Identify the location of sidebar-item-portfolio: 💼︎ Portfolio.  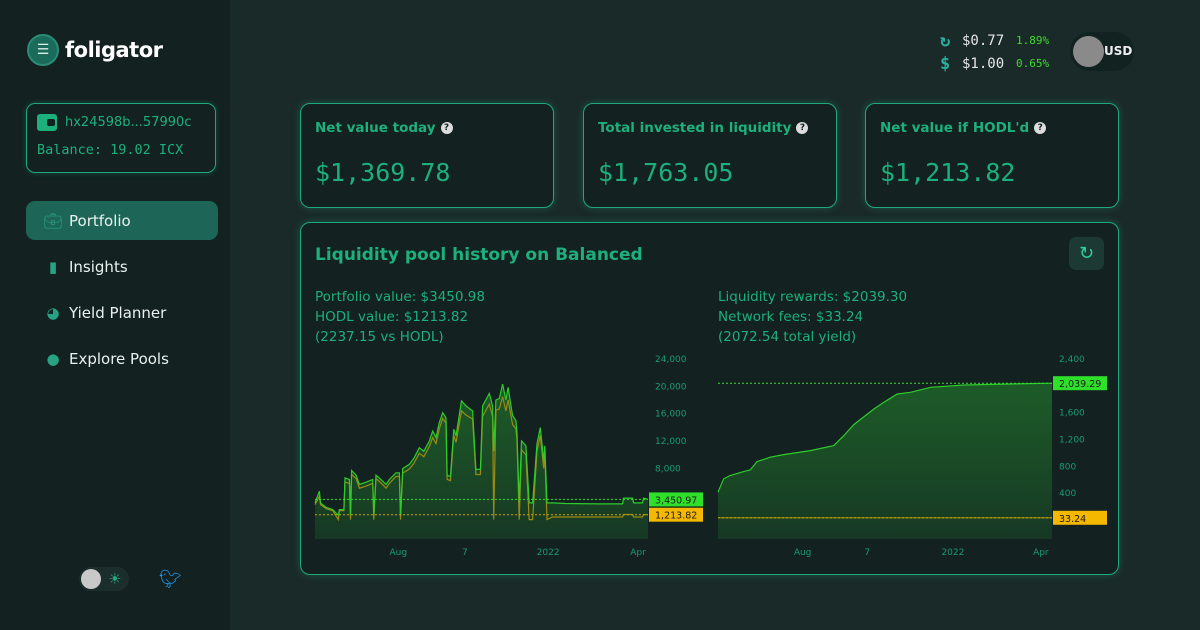
(122, 220).